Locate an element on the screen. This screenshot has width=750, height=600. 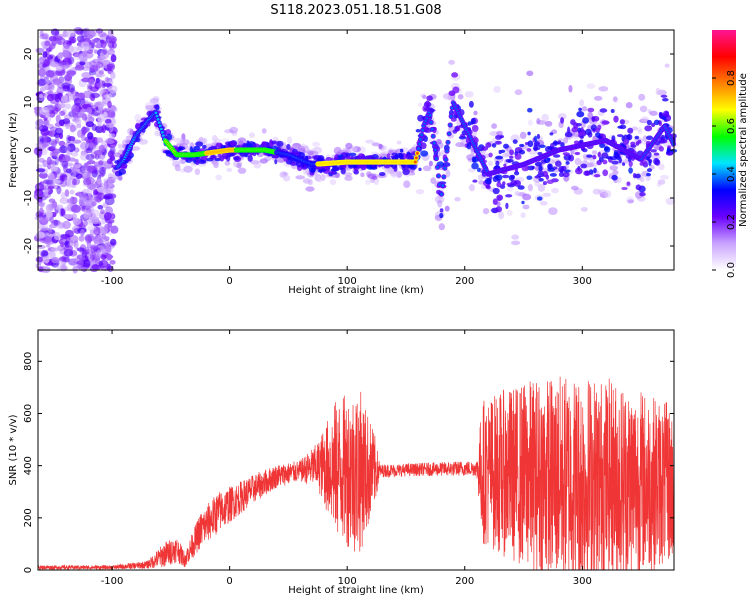
colorbar-ticks: 0.0 0.2 0.4 0.6 0.8 is located at coordinates (724, 174).